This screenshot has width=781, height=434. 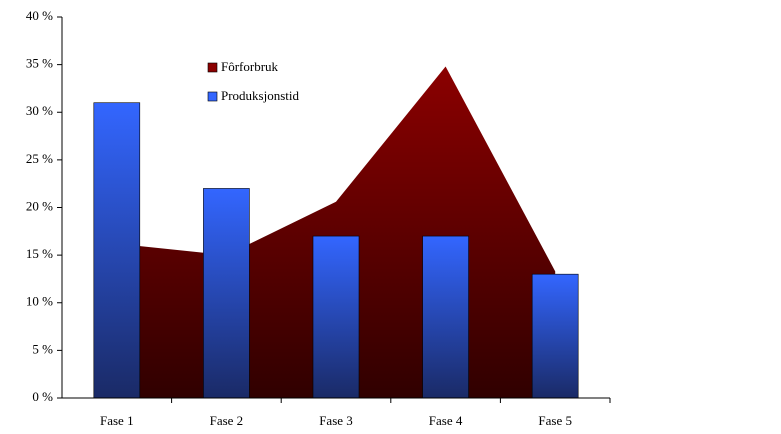 I want to click on x-tick-label: Fase 2, so click(x=227, y=420).